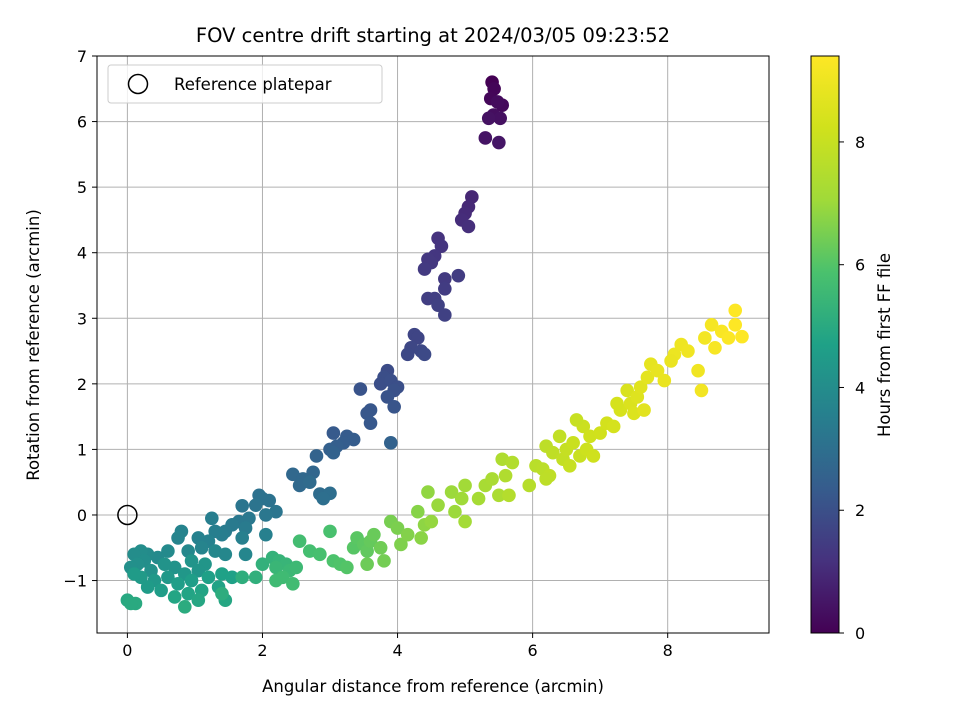 This screenshot has height=720, width=960. I want to click on reference-marker-layer, so click(127, 515).